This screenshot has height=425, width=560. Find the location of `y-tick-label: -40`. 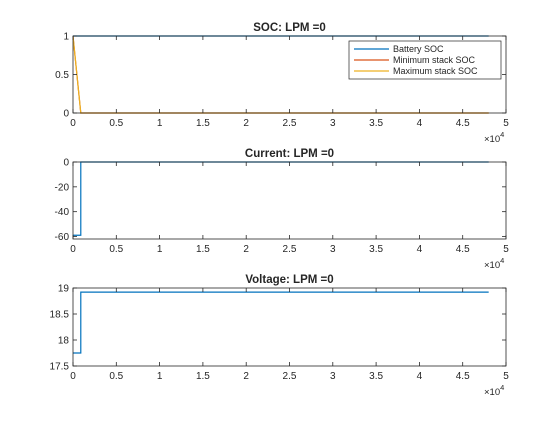

y-tick-label: -40 is located at coordinates (62, 212).